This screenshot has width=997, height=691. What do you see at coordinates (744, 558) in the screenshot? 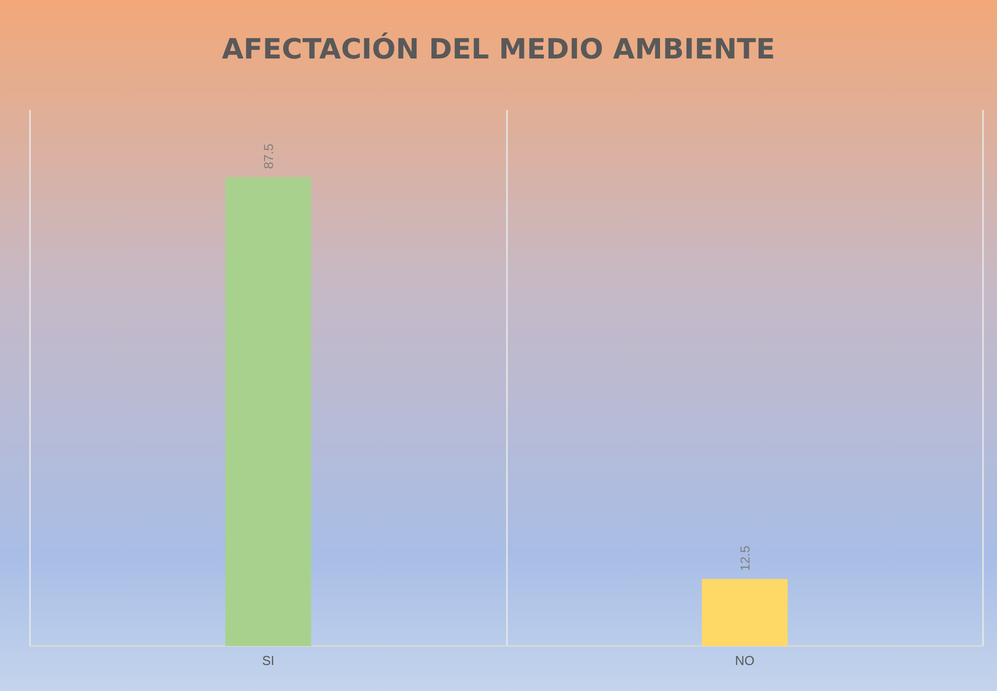
I see `data-label: 12.5` at bounding box center [744, 558].